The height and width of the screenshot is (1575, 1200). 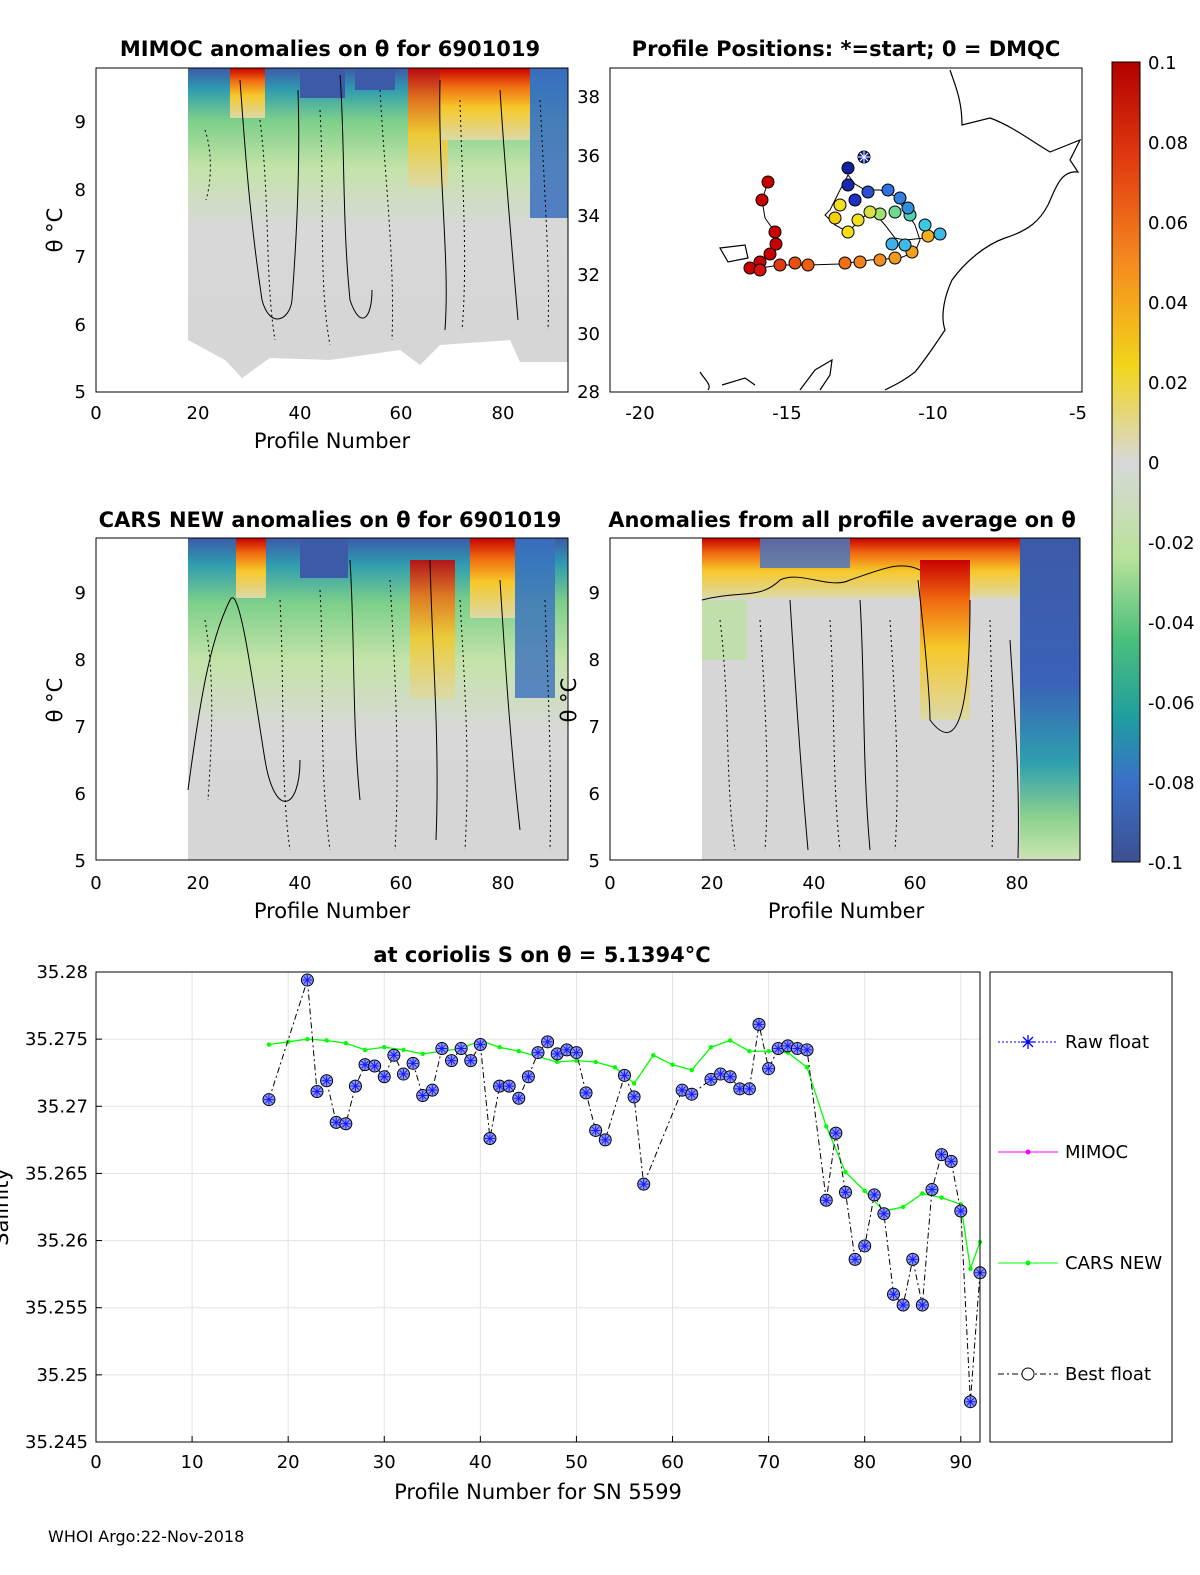 What do you see at coordinates (960, 1462) in the screenshot?
I see `x-tick-label: 90` at bounding box center [960, 1462].